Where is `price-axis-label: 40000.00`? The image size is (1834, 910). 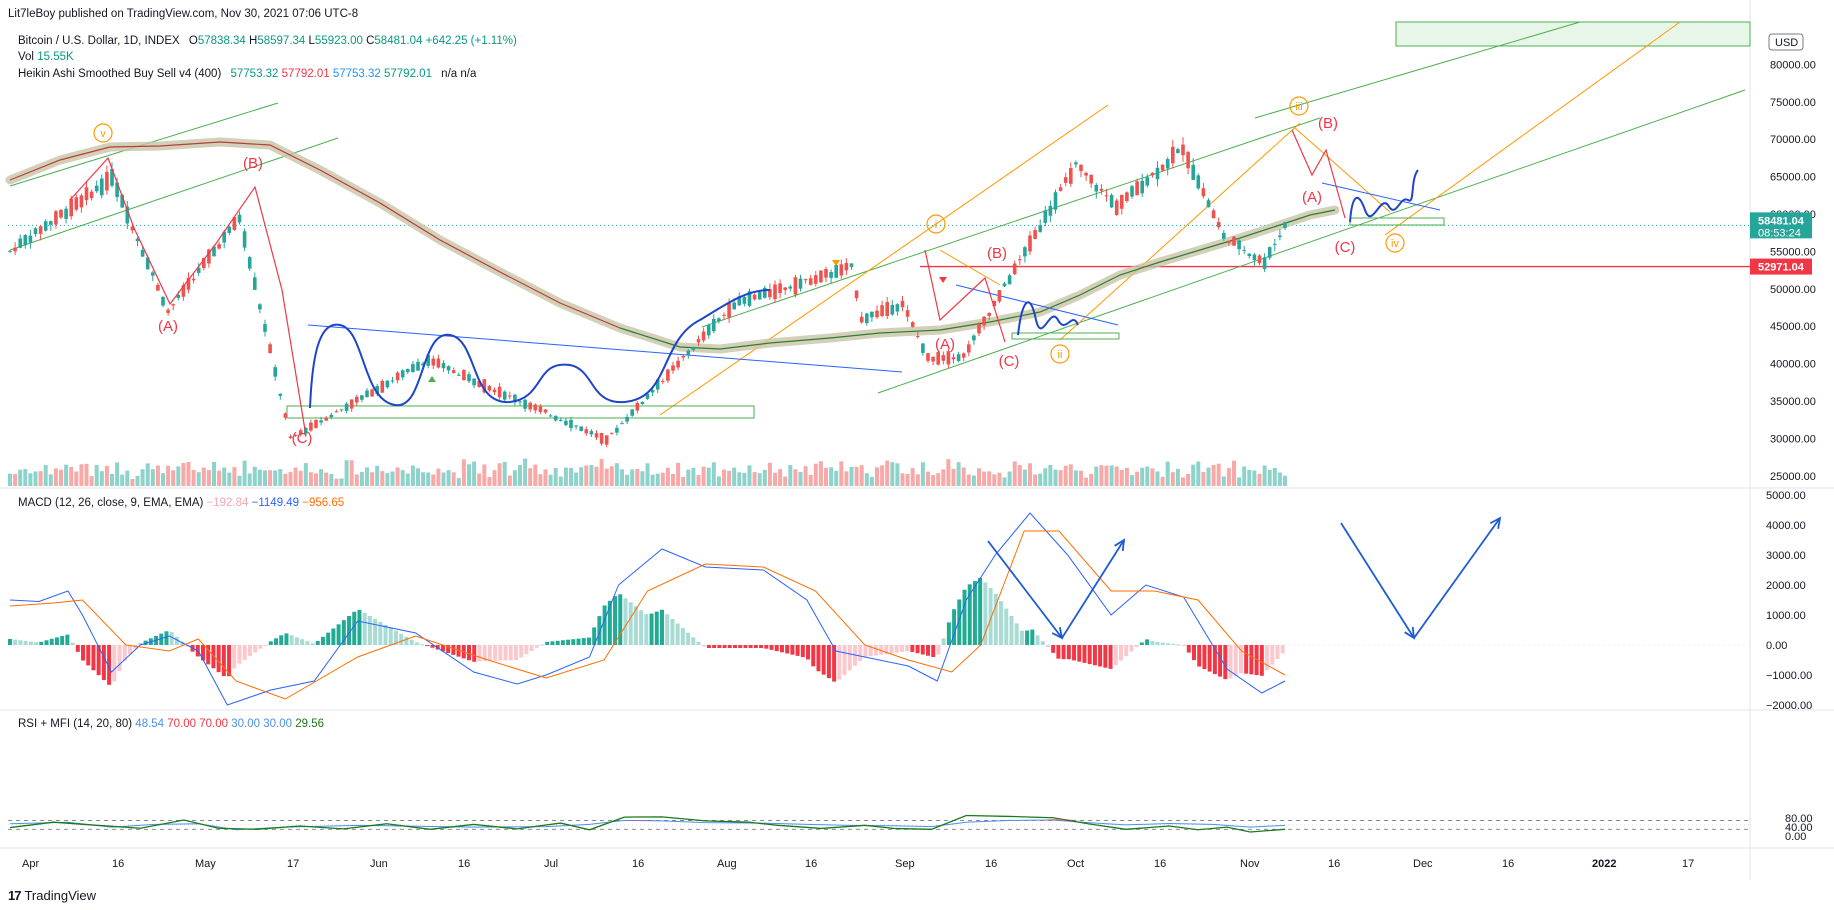 price-axis-label: 40000.00 is located at coordinates (1793, 365).